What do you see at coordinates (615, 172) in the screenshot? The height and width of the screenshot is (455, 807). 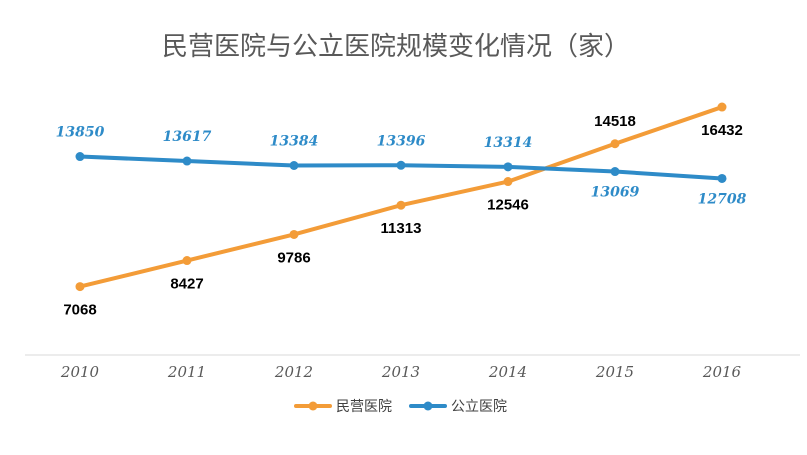 I see `data-point-public-2015` at bounding box center [615, 172].